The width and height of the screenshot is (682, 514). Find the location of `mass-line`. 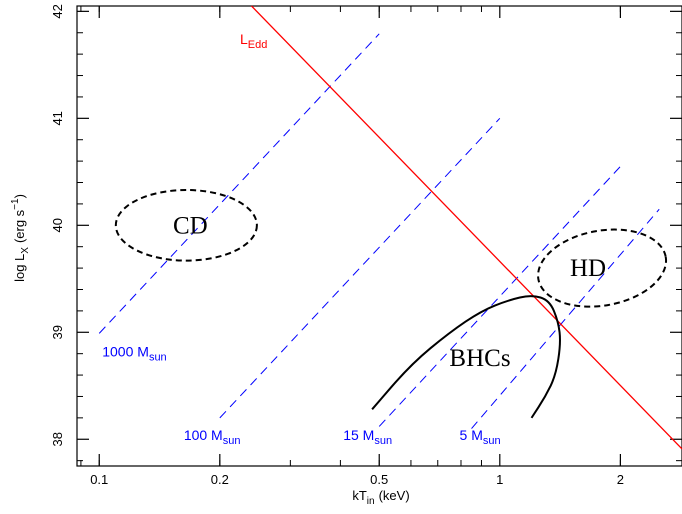

mass-line is located at coordinates (565, 318).